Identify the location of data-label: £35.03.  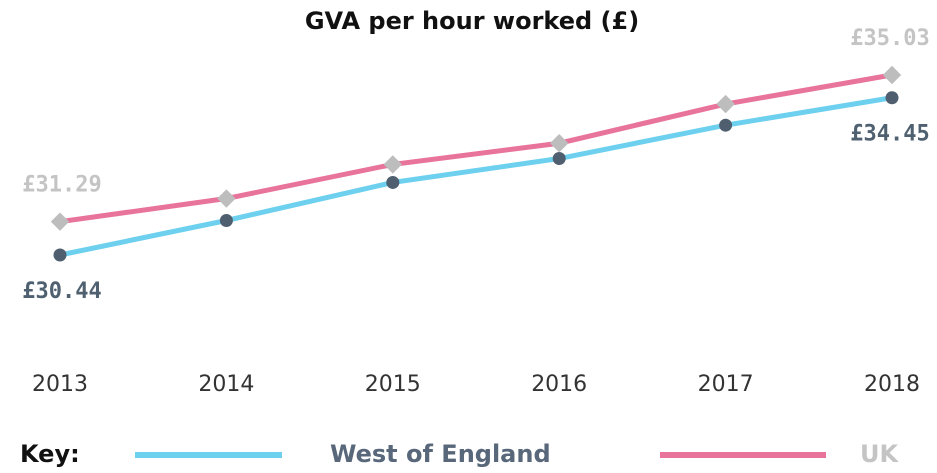
(889, 38).